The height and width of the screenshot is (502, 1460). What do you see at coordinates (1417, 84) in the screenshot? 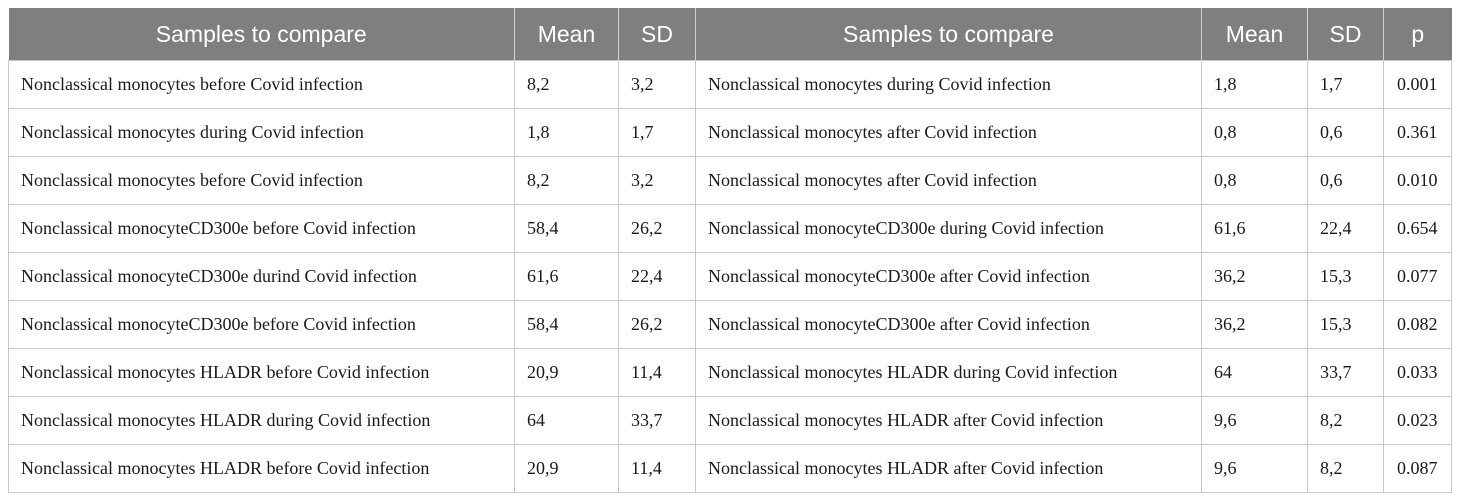
I see `p-value-cell: 0.001` at bounding box center [1417, 84].